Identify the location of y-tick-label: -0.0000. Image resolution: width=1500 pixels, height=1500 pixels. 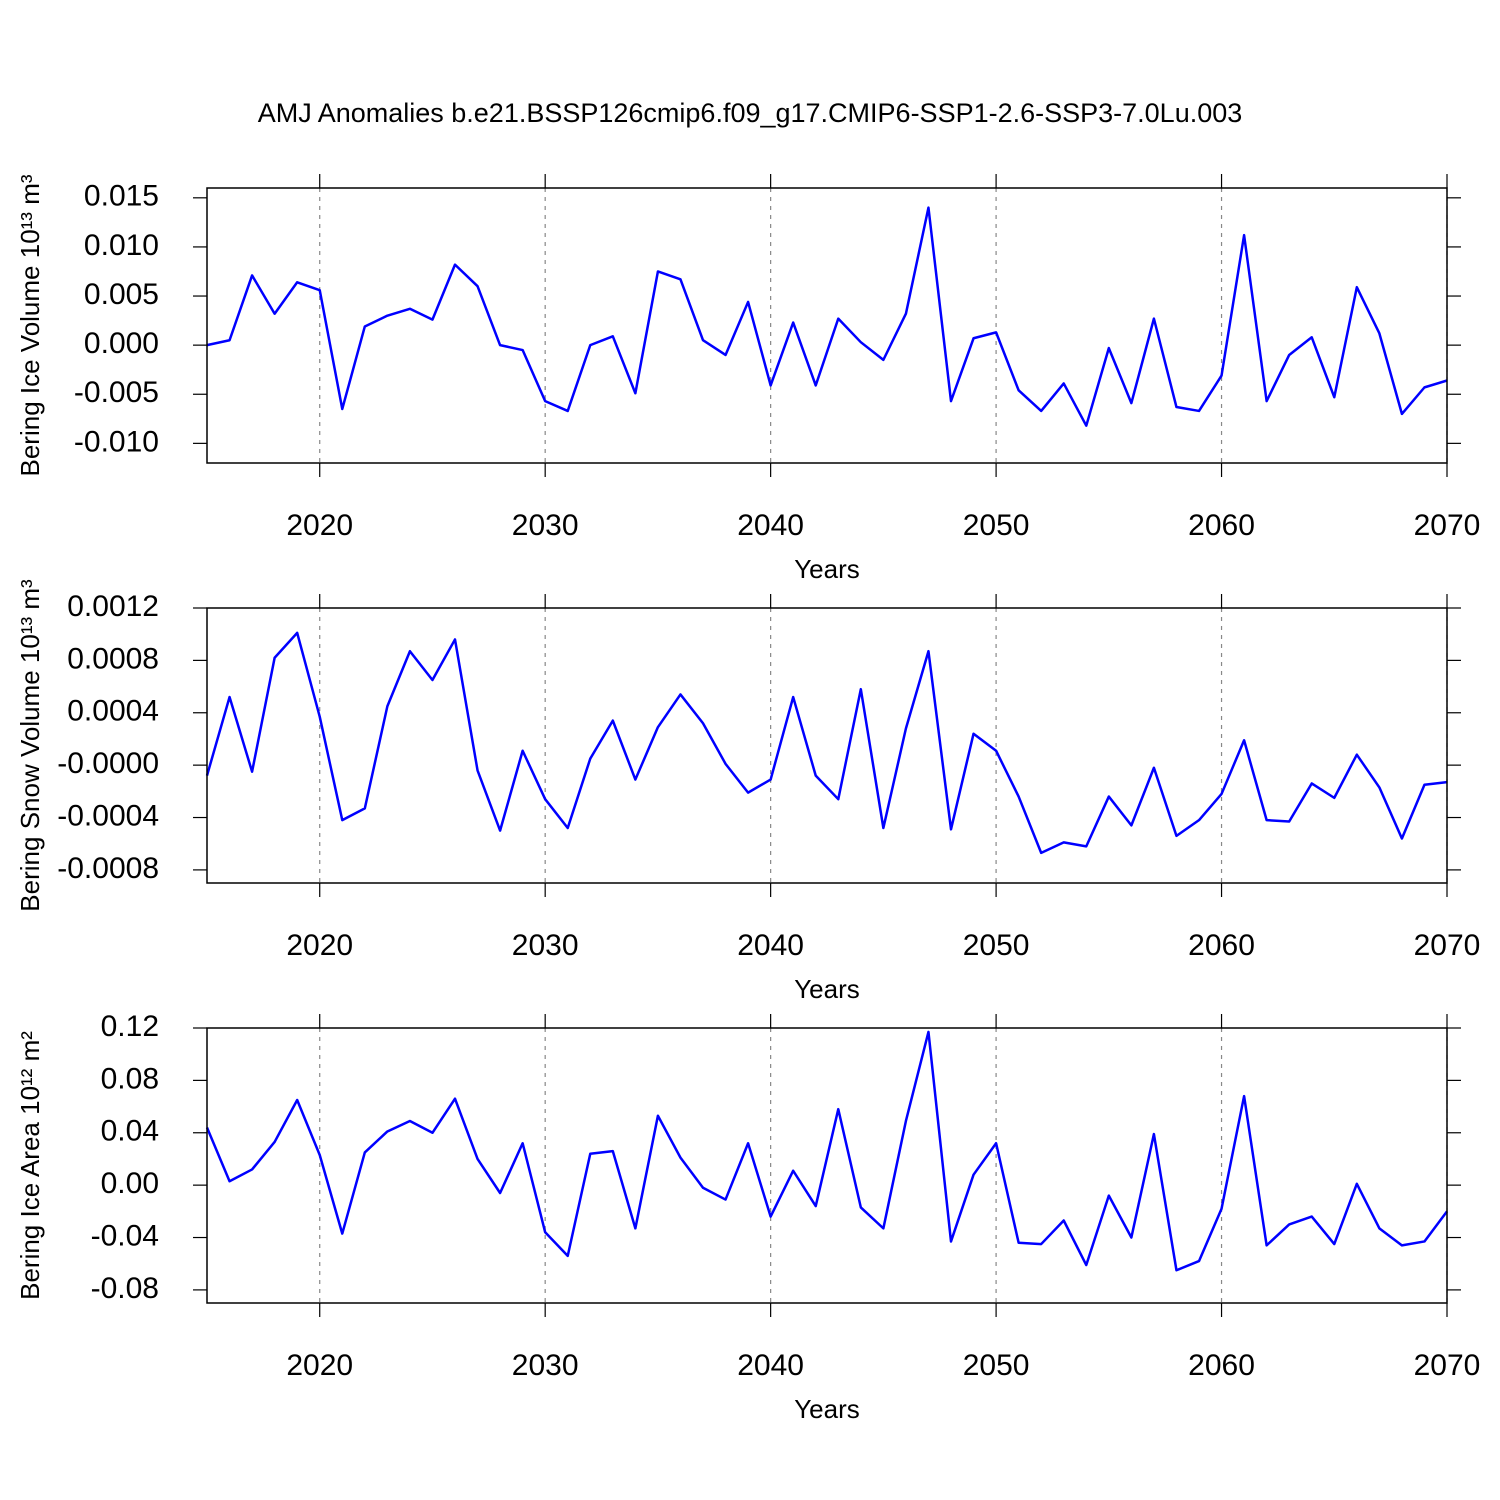
(108, 763).